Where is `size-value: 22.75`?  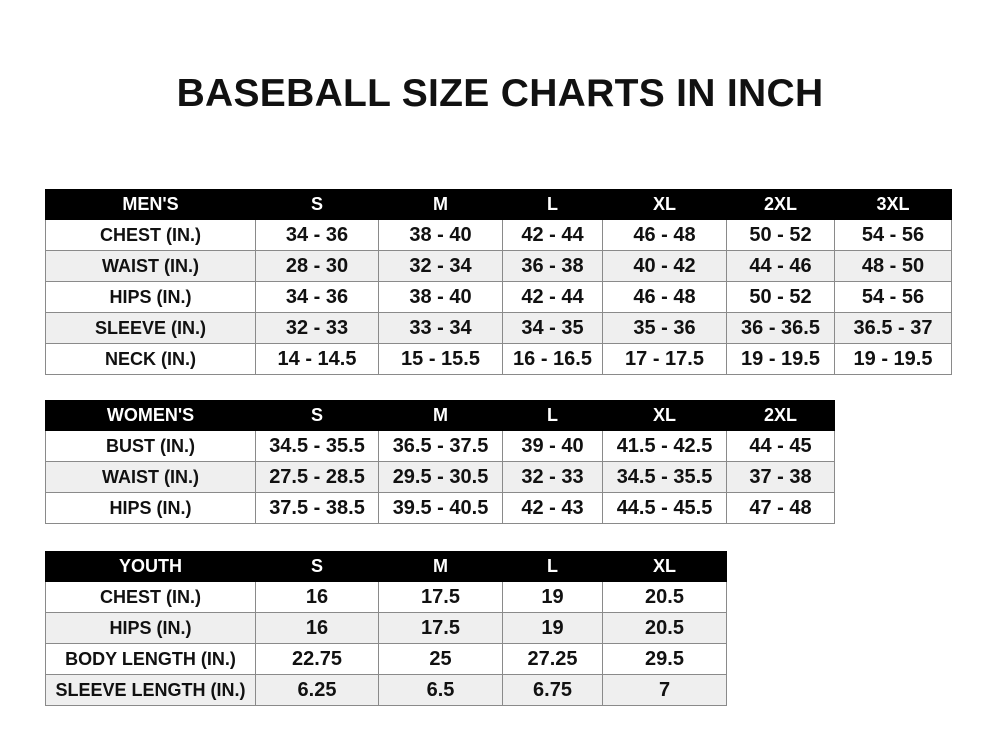
size-value: 22.75 is located at coordinates (317, 659).